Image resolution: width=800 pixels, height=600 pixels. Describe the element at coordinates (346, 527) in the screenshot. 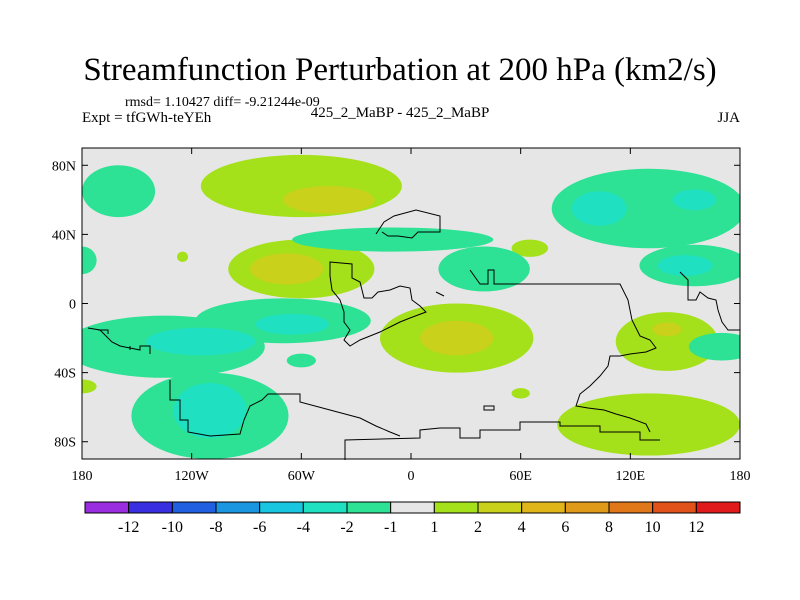

I see `colorbar-label: -2` at that location.